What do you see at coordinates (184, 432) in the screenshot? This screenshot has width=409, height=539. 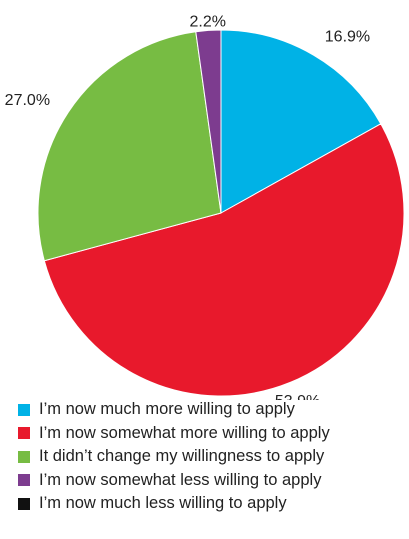 I see `legend-label: I’m now somewhat more willing to apply` at bounding box center [184, 432].